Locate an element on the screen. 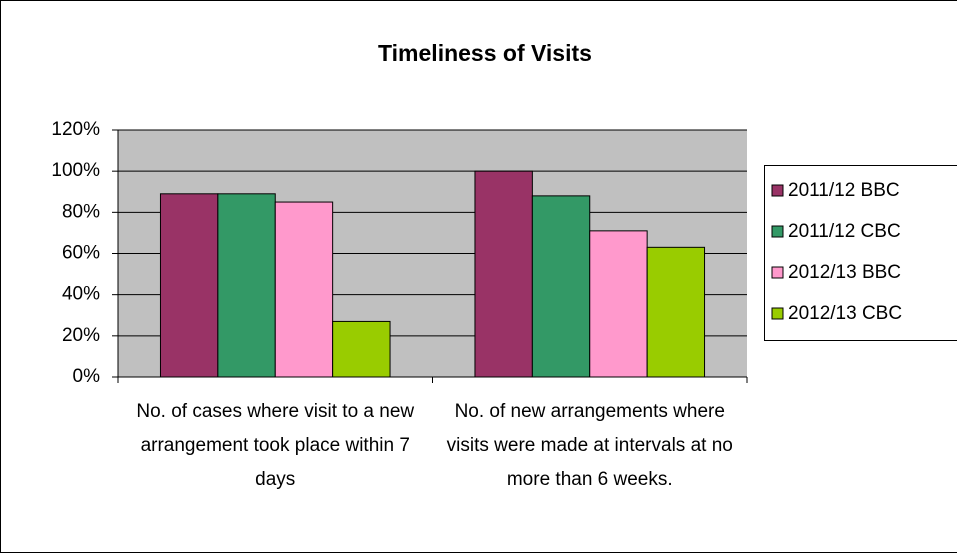 This screenshot has height=554, width=957. x-tick-line: No. of cases where visit to a new is located at coordinates (275, 411).